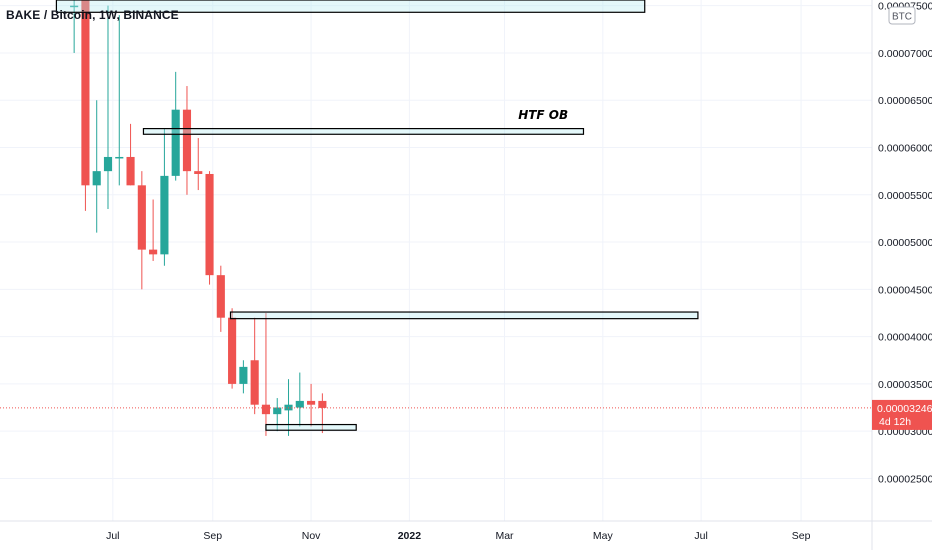 The width and height of the screenshot is (932, 550). I want to click on time-axis: Jul Sep Nov 2022 Mar May Jul Sep, so click(458, 536).